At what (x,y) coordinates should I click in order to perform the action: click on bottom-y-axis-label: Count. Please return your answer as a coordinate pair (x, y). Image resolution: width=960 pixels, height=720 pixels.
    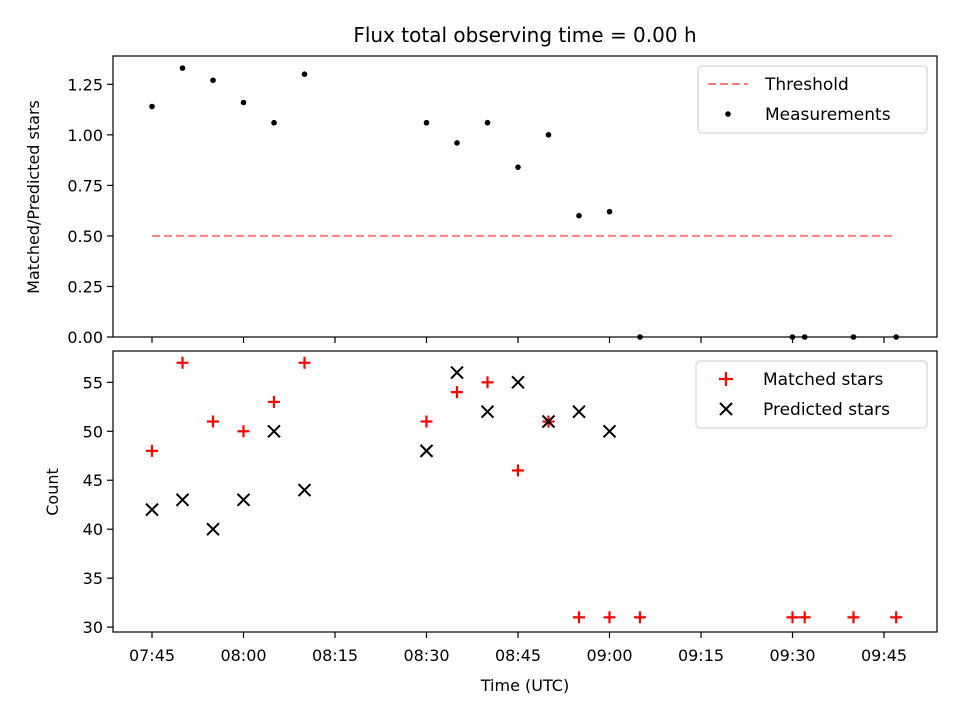
    Looking at the image, I should click on (52, 492).